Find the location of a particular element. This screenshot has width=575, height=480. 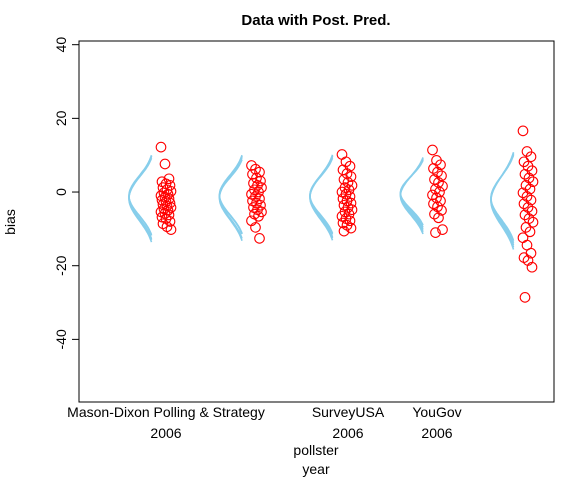

y-tick-label: 40 is located at coordinates (61, 45).